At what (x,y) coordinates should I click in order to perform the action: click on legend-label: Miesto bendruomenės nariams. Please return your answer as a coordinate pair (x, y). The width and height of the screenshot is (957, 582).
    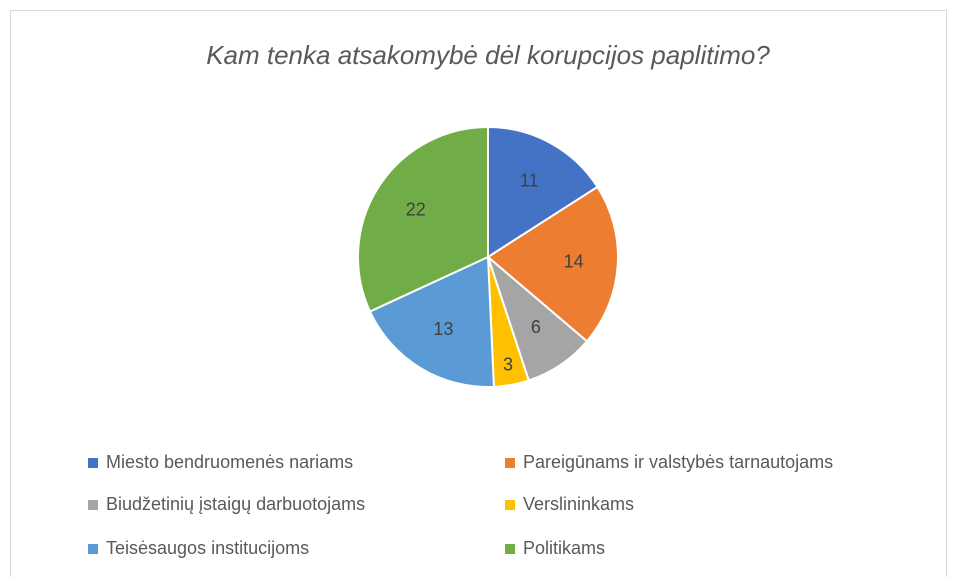
    Looking at the image, I should click on (229, 462).